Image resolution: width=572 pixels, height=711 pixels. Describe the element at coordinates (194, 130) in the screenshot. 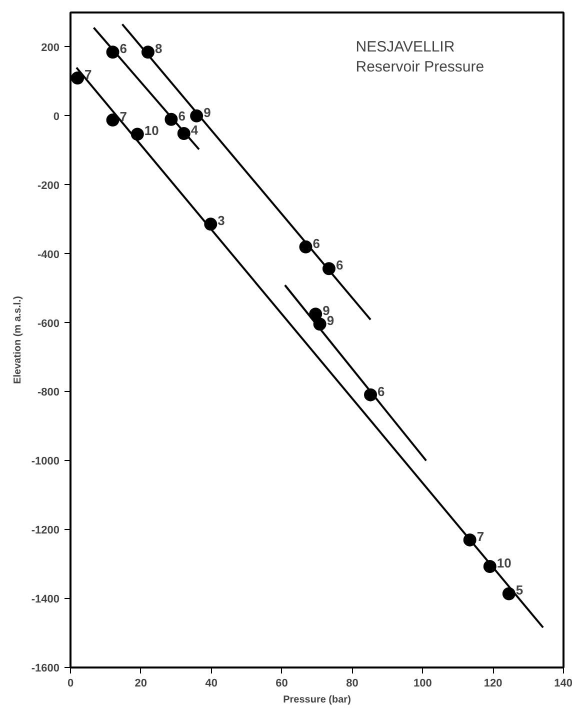

I see `annotation: 4` at that location.